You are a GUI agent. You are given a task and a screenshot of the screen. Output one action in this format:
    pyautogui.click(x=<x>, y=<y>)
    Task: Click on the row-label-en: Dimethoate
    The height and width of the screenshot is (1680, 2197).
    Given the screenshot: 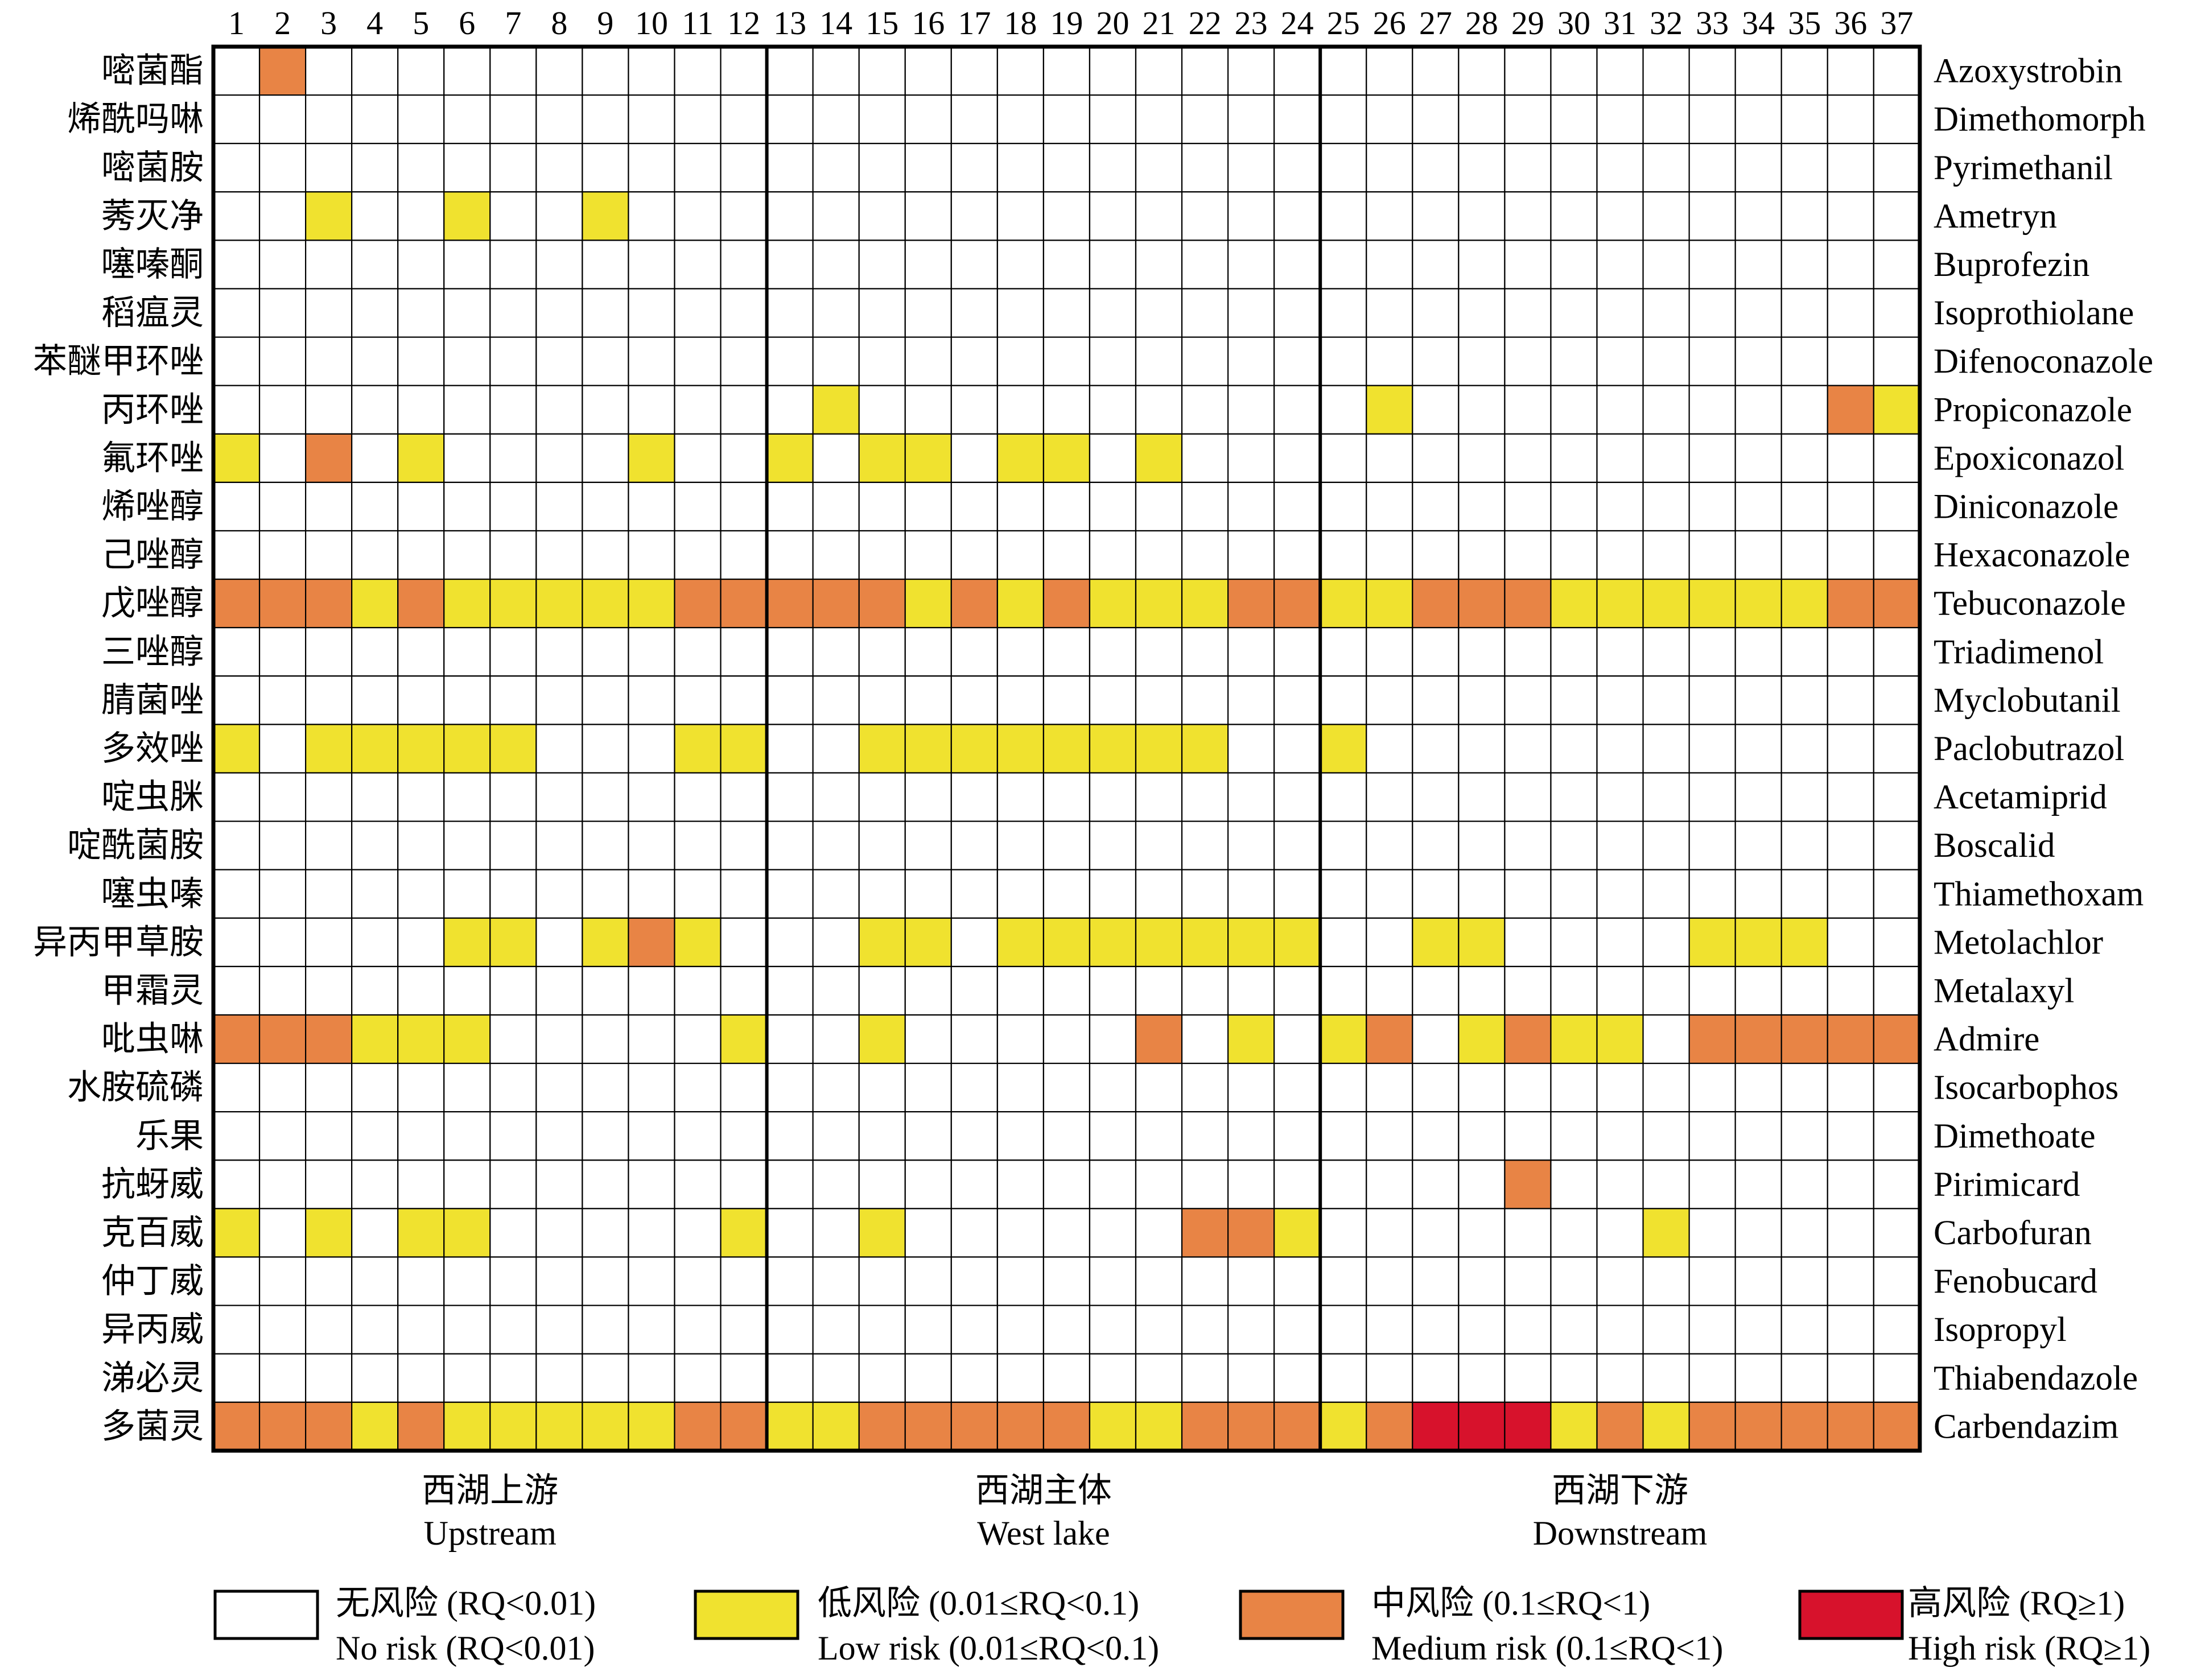 What is the action you would take?
    pyautogui.click(x=2015, y=1136)
    